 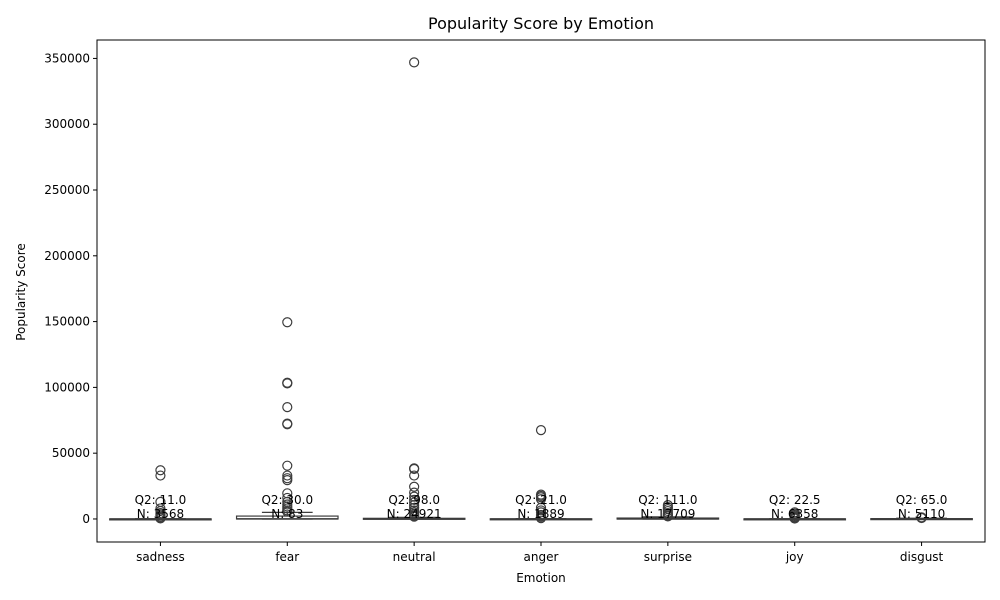 What do you see at coordinates (287, 557) in the screenshot?
I see `x-tick-label: fear` at bounding box center [287, 557].